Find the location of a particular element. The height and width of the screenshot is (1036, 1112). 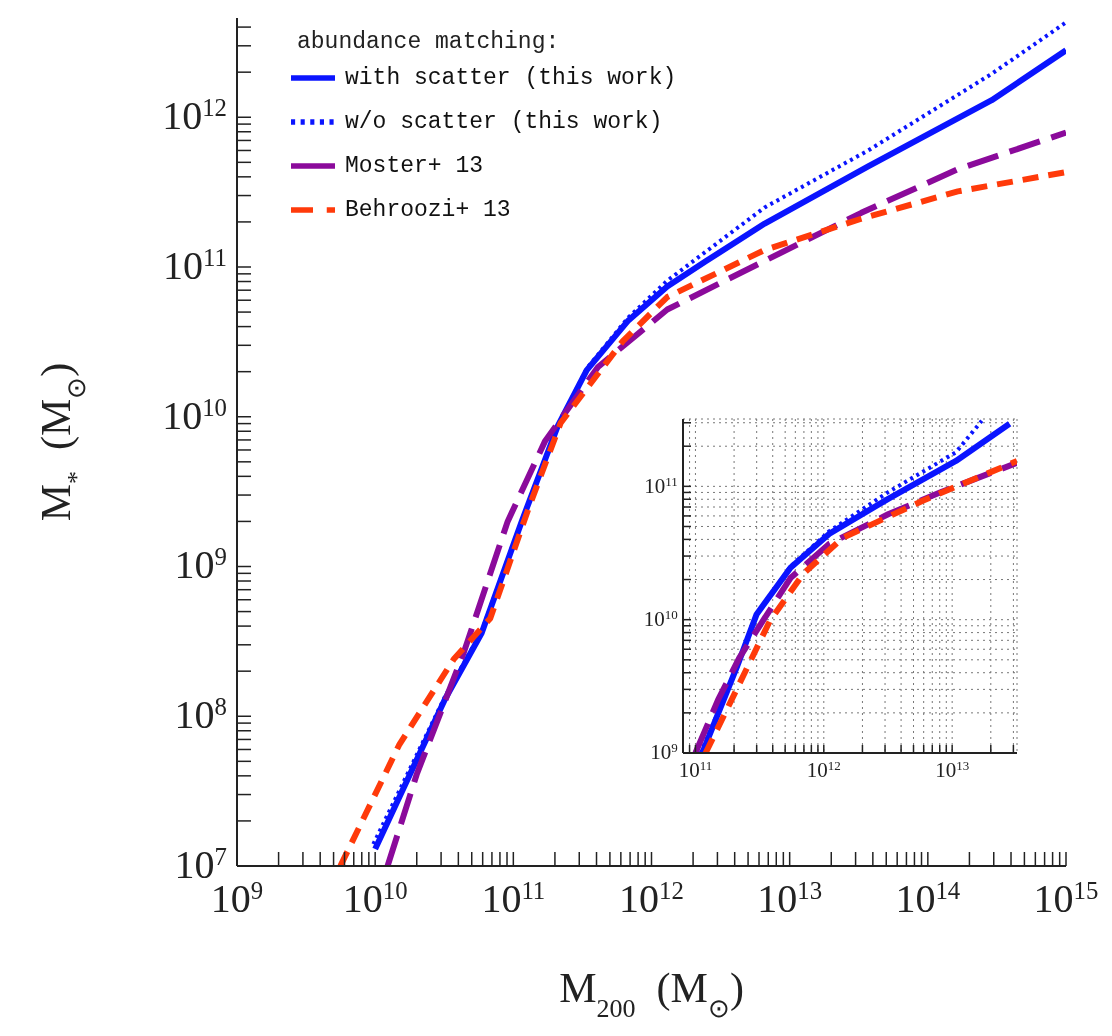

x-tick-label: 10$^{15}$ is located at coordinates (1066, 898).